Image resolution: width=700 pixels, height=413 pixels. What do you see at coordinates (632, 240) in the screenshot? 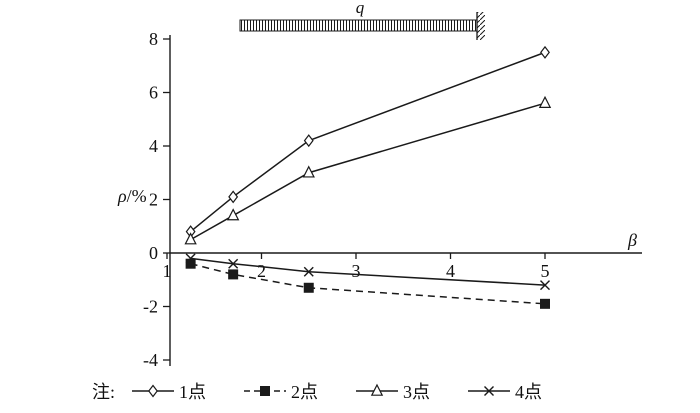
I see `x-axis-label: β` at bounding box center [632, 240].